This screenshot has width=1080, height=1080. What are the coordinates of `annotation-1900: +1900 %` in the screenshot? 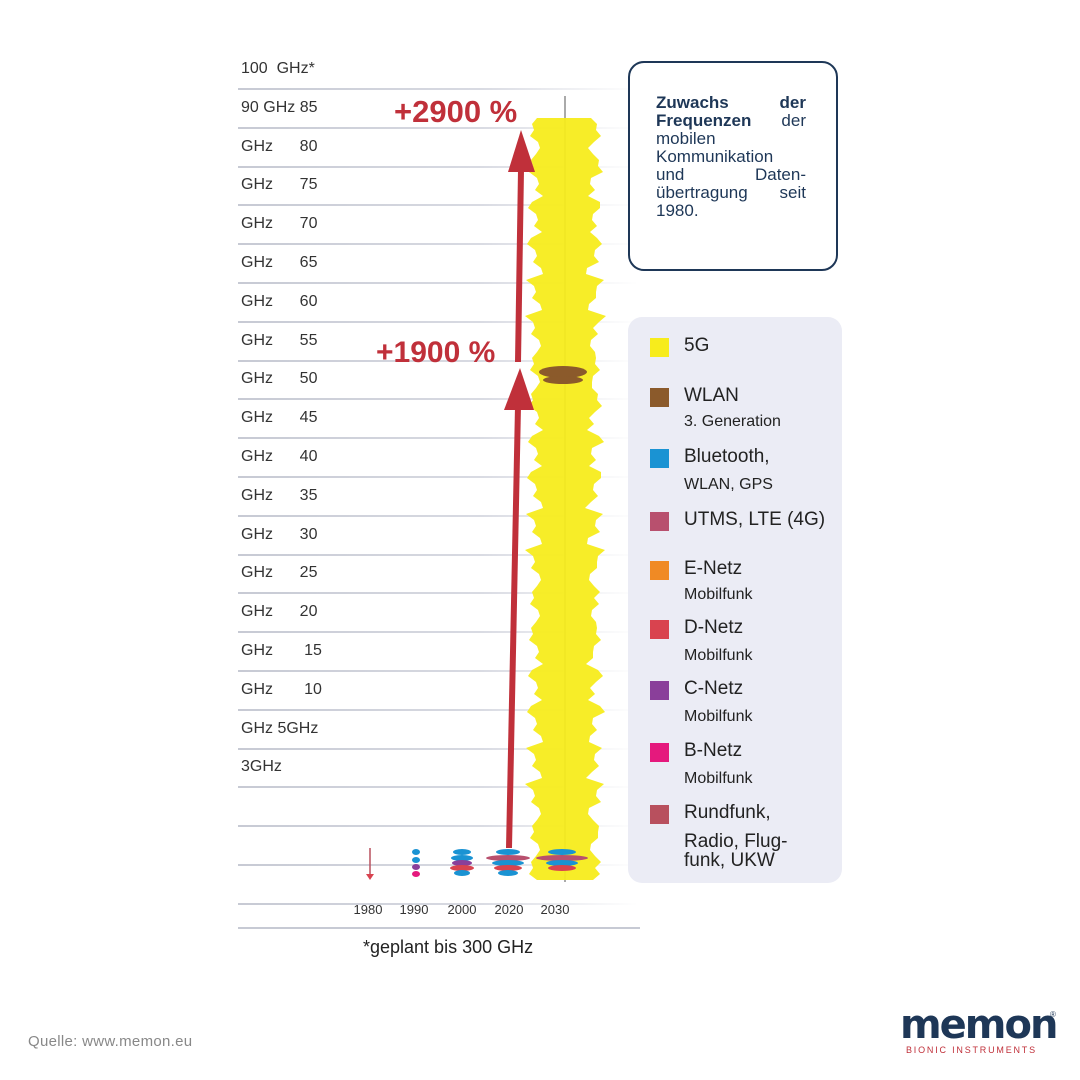 It's located at (436, 352).